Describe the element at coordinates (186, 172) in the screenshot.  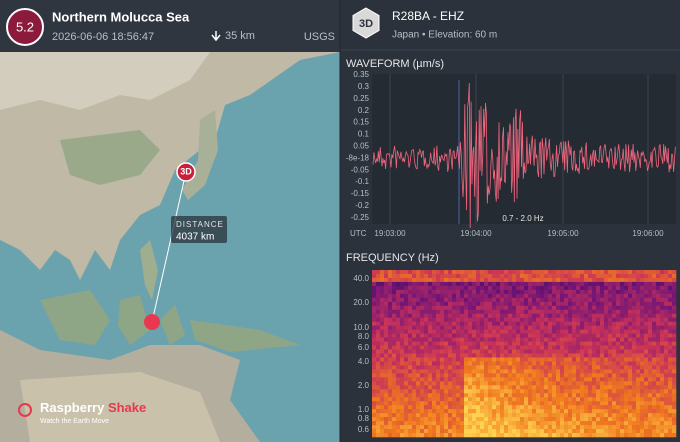
I see `station-marker` at that location.